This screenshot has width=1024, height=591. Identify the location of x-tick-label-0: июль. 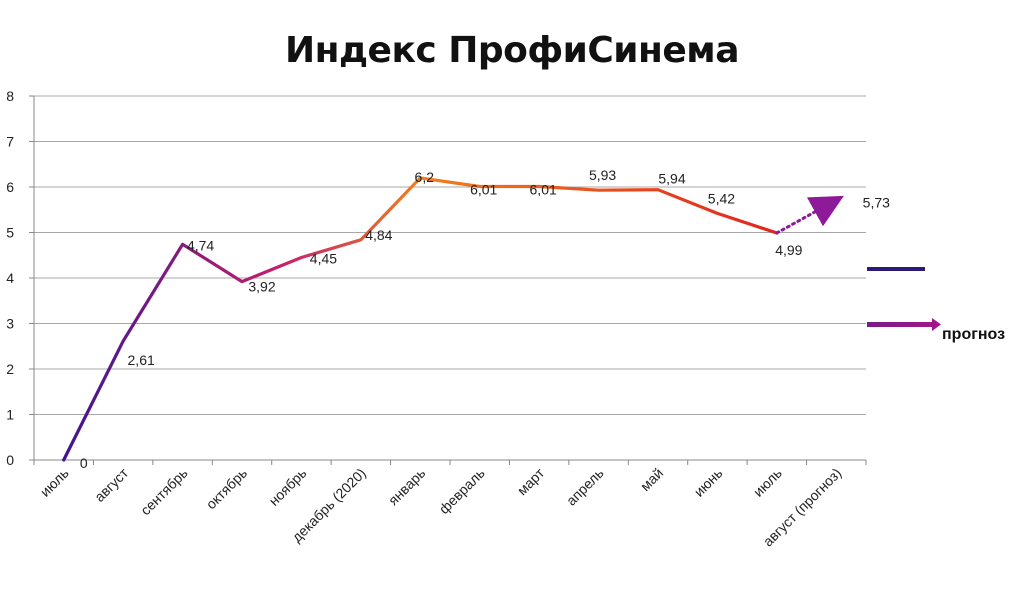
(54, 482).